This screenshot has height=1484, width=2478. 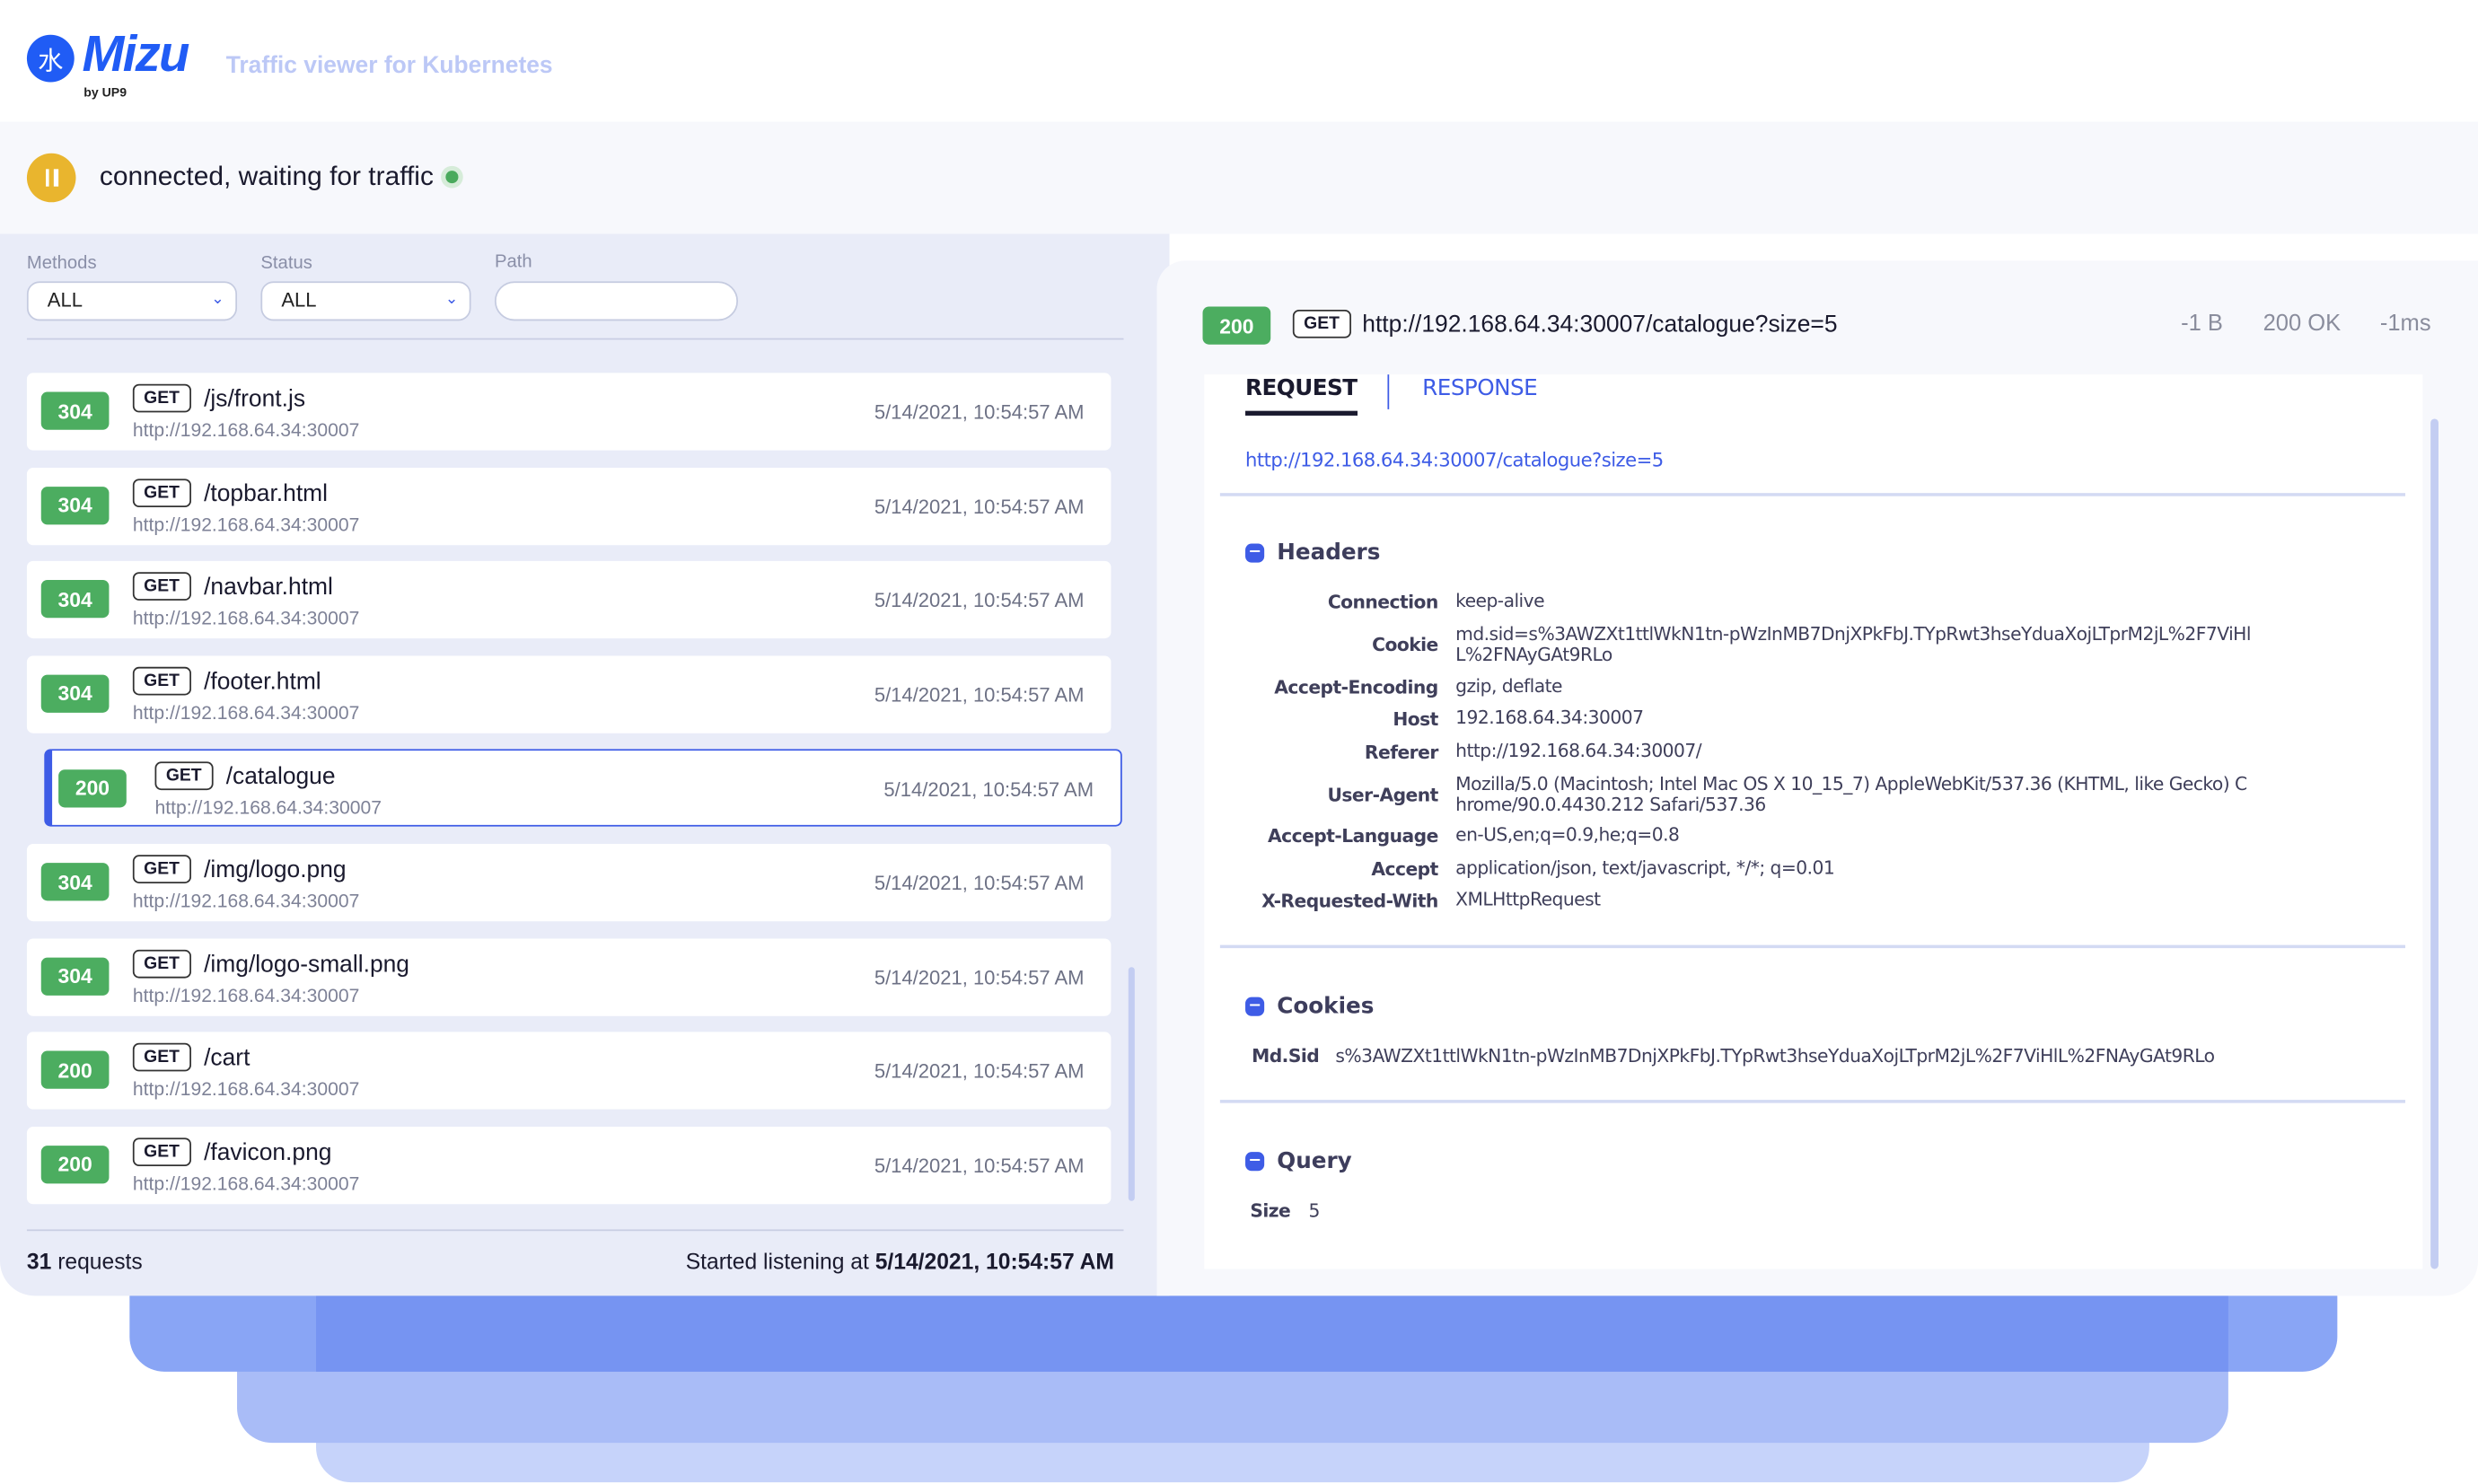 I want to click on entry-path: /navbar.html, so click(x=269, y=588).